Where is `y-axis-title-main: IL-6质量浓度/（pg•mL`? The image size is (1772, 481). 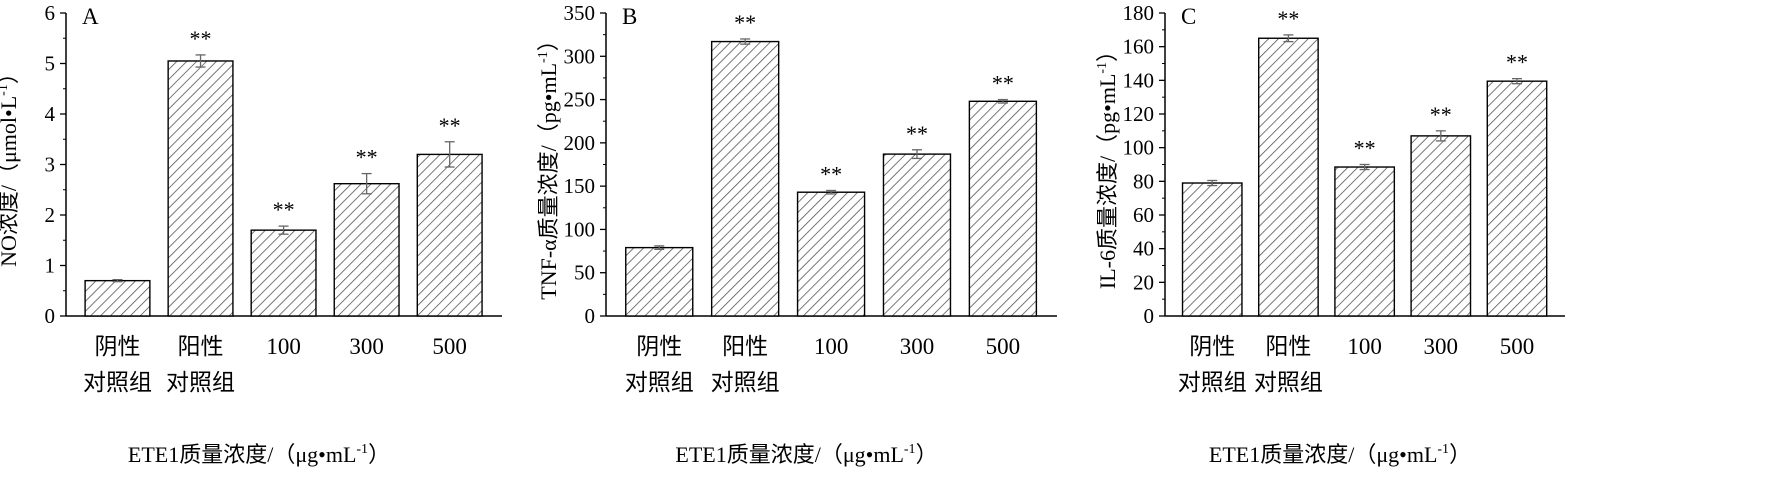 y-axis-title-main: IL-6质量浓度/（pg•mL is located at coordinates (1107, 181).